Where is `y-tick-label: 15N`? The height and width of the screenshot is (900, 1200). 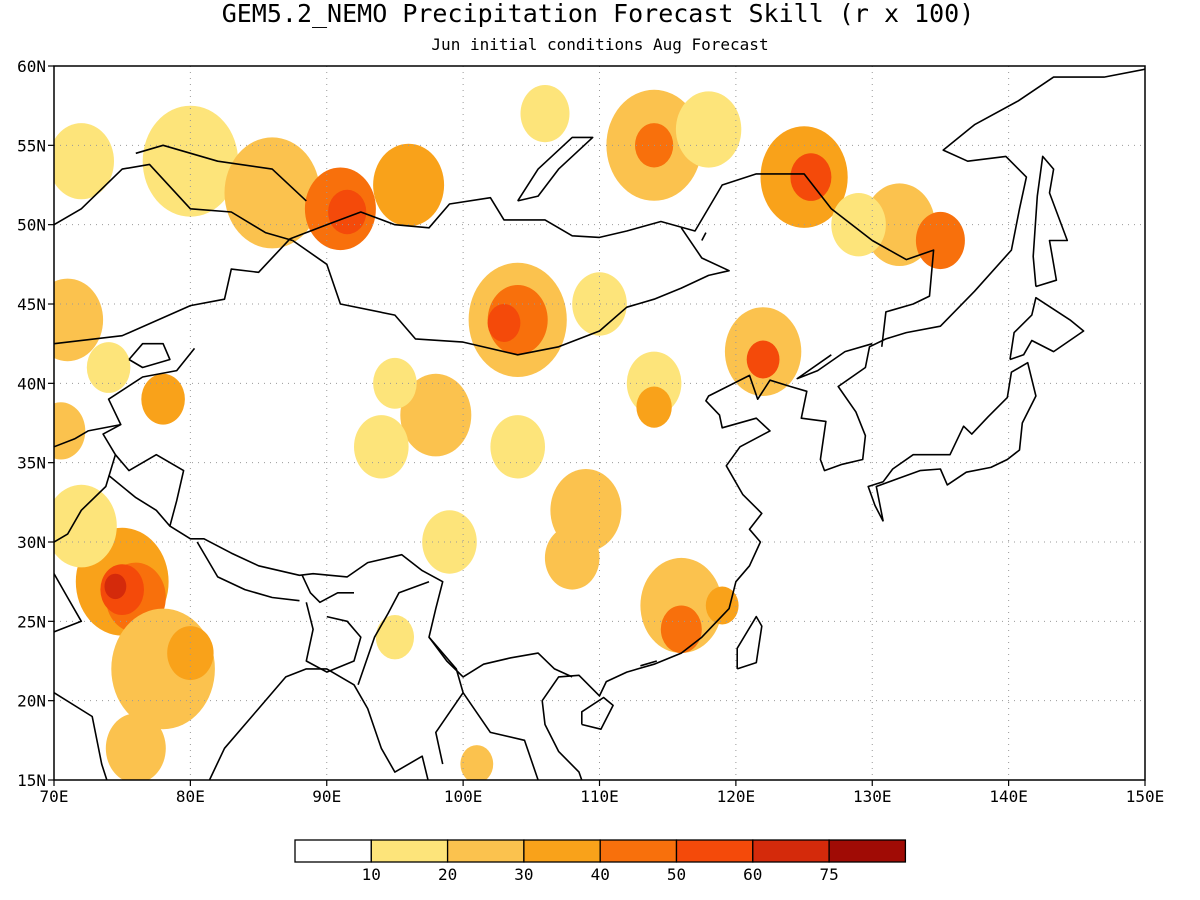 y-tick-label: 15N is located at coordinates (31, 780).